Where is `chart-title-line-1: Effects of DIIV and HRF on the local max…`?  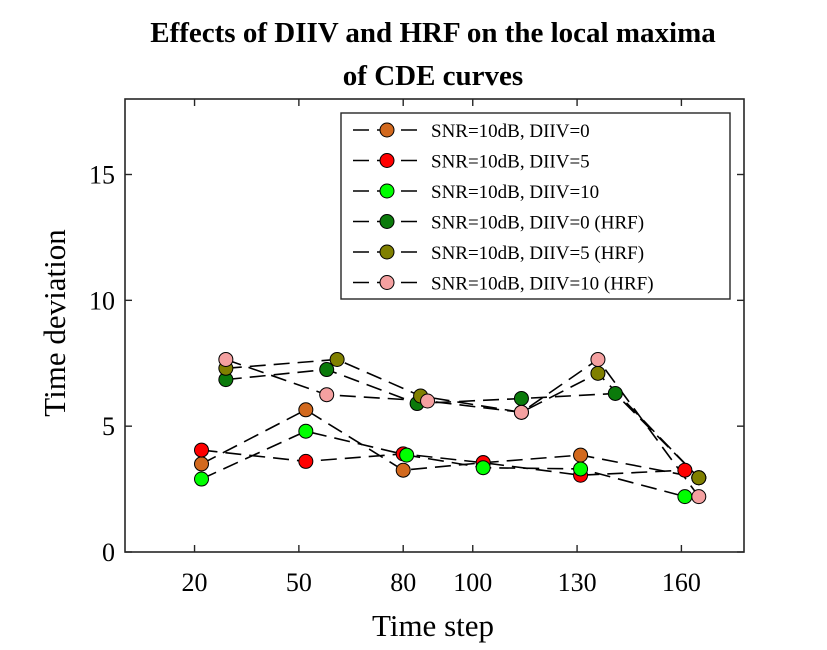
chart-title-line-1: Effects of DIIV and HRF on the local max… is located at coordinates (433, 33).